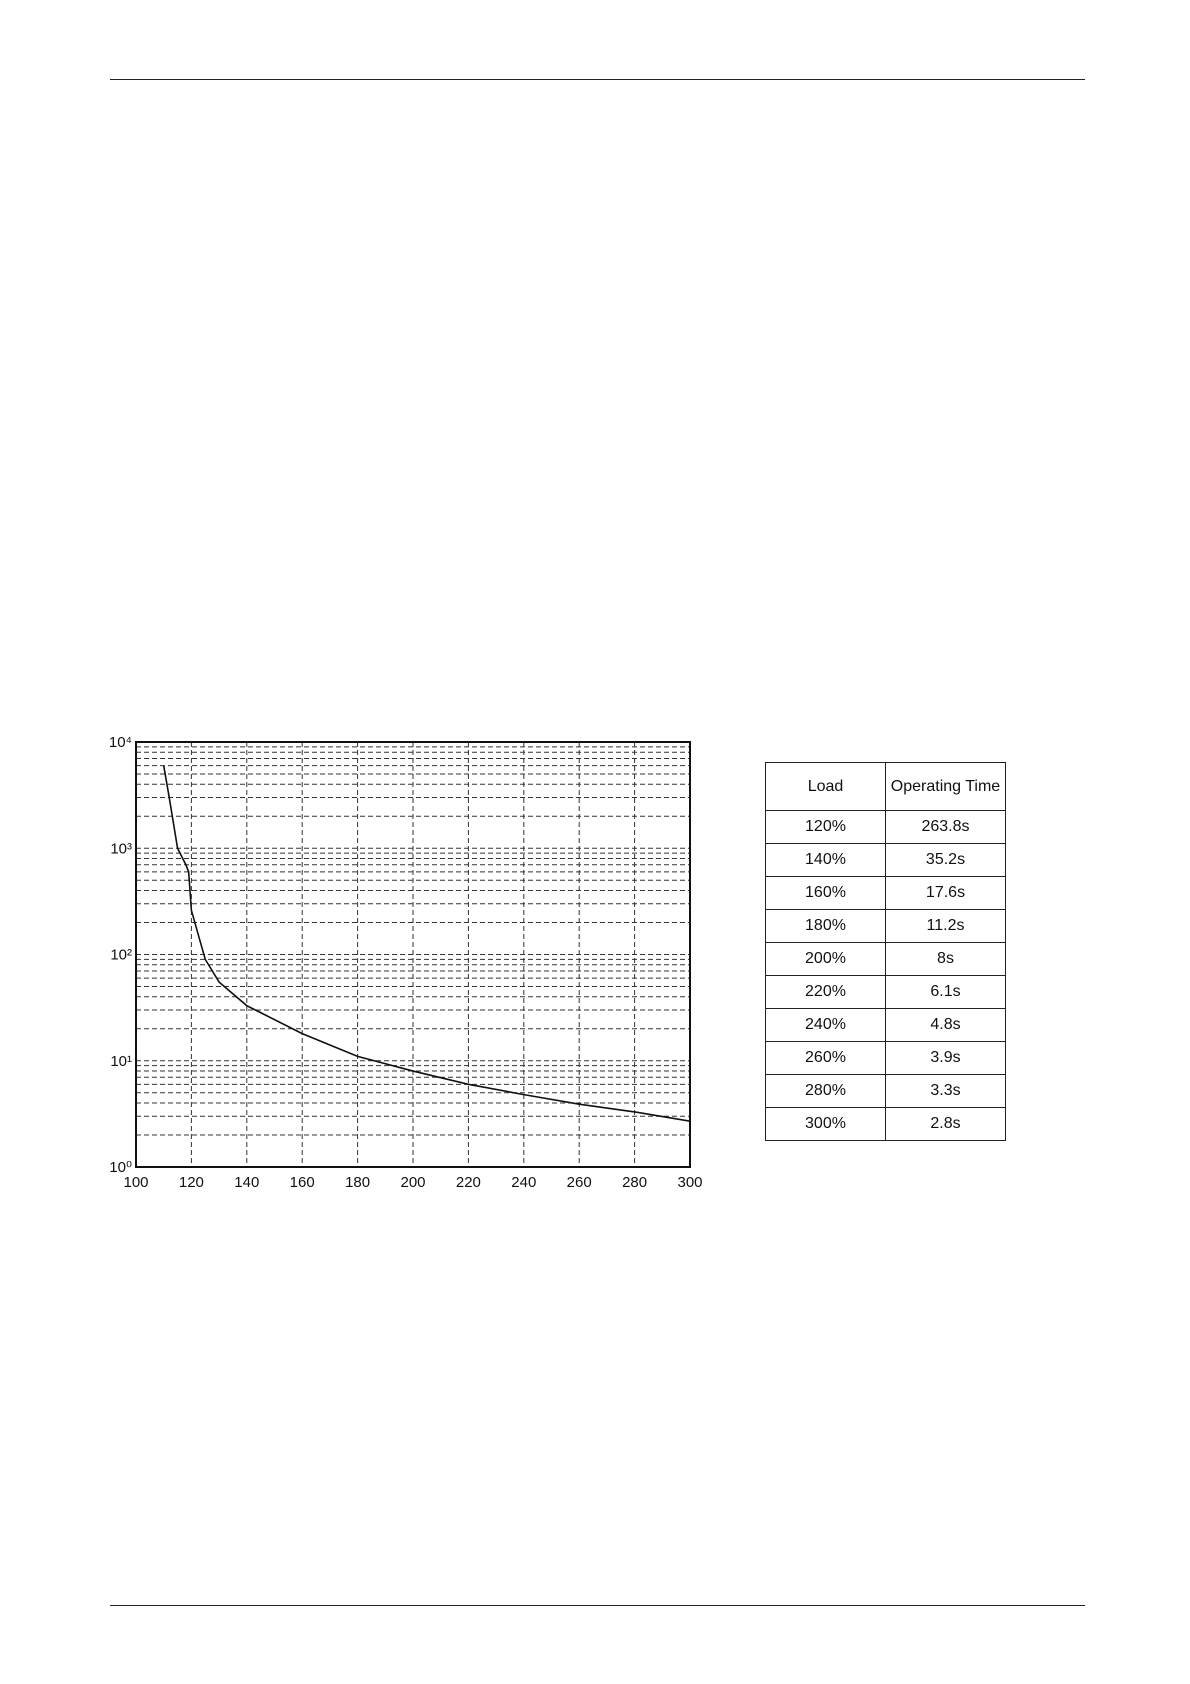 The width and height of the screenshot is (1190, 1684). Describe the element at coordinates (523, 1182) in the screenshot. I see `x-tick-label: 240` at that location.